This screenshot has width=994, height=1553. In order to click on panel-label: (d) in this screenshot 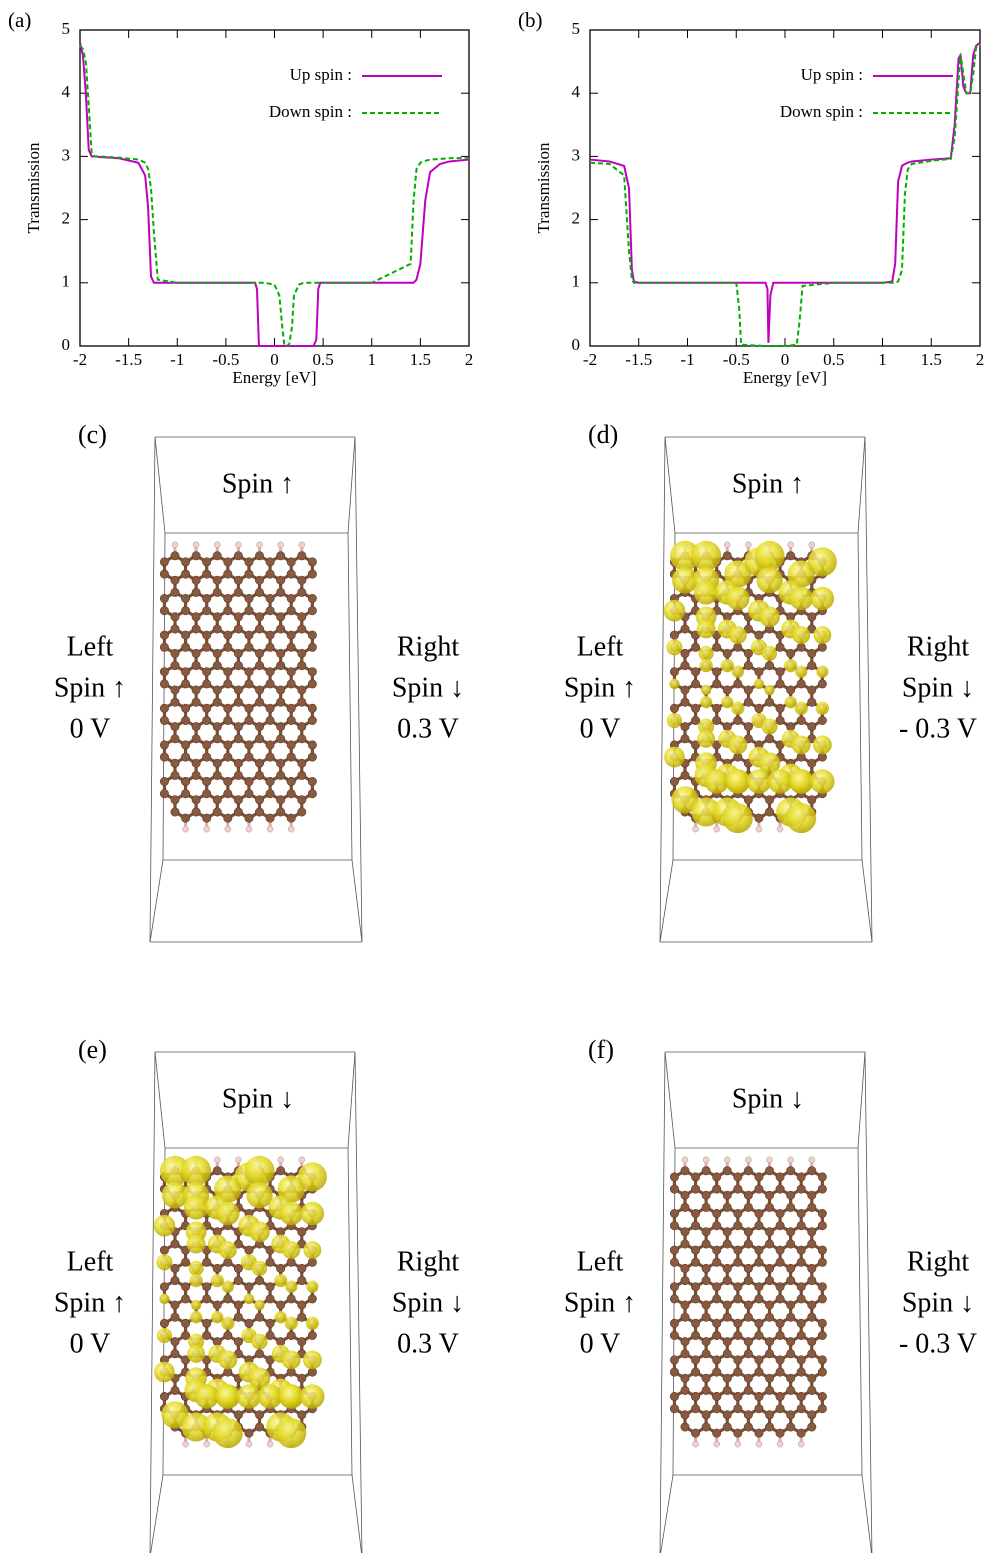, I will do `click(603, 434)`.